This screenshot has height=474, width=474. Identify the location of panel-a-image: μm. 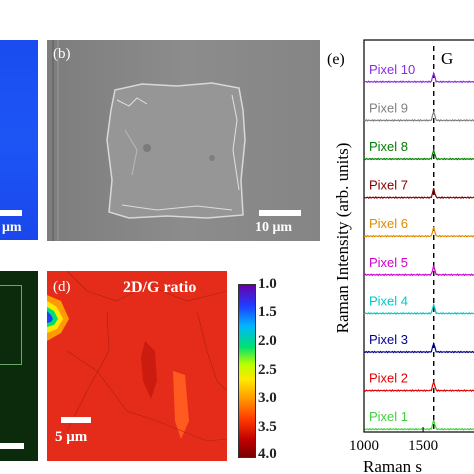
(19, 140).